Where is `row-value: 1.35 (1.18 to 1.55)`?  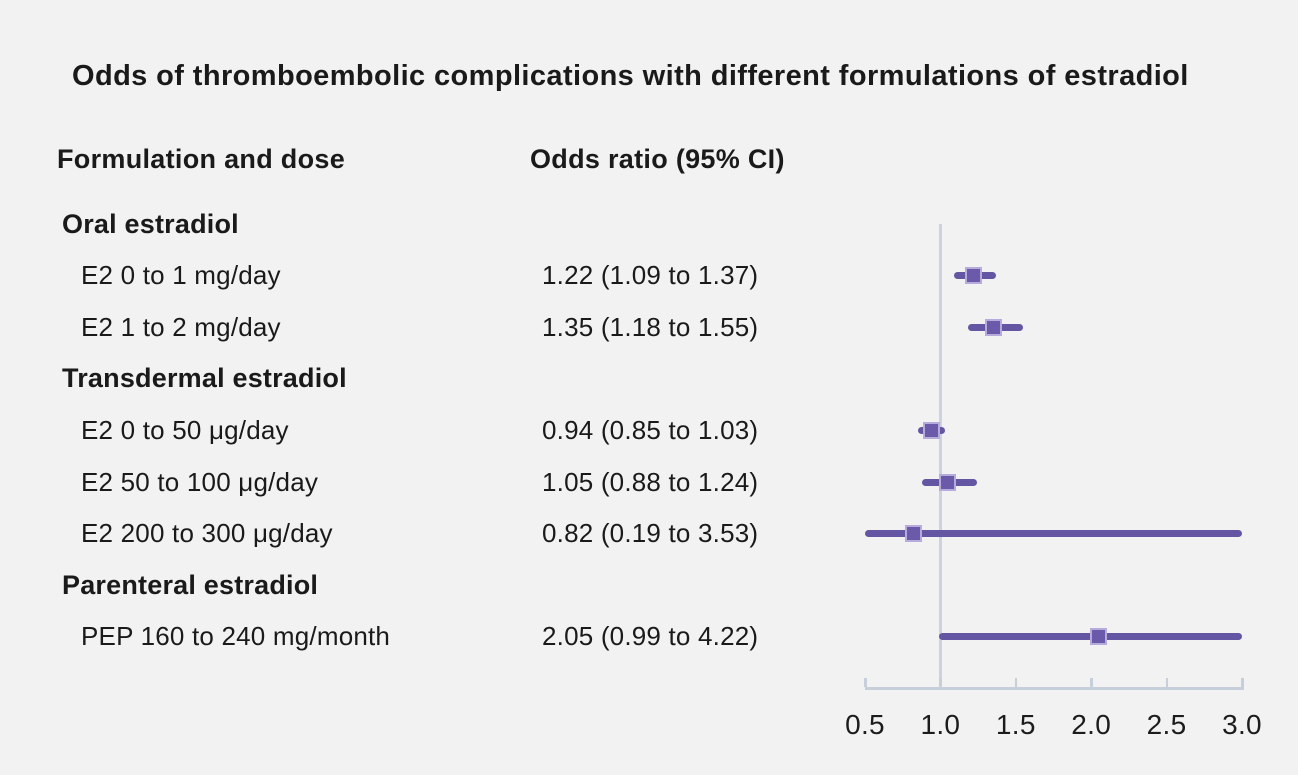 row-value: 1.35 (1.18 to 1.55) is located at coordinates (650, 326).